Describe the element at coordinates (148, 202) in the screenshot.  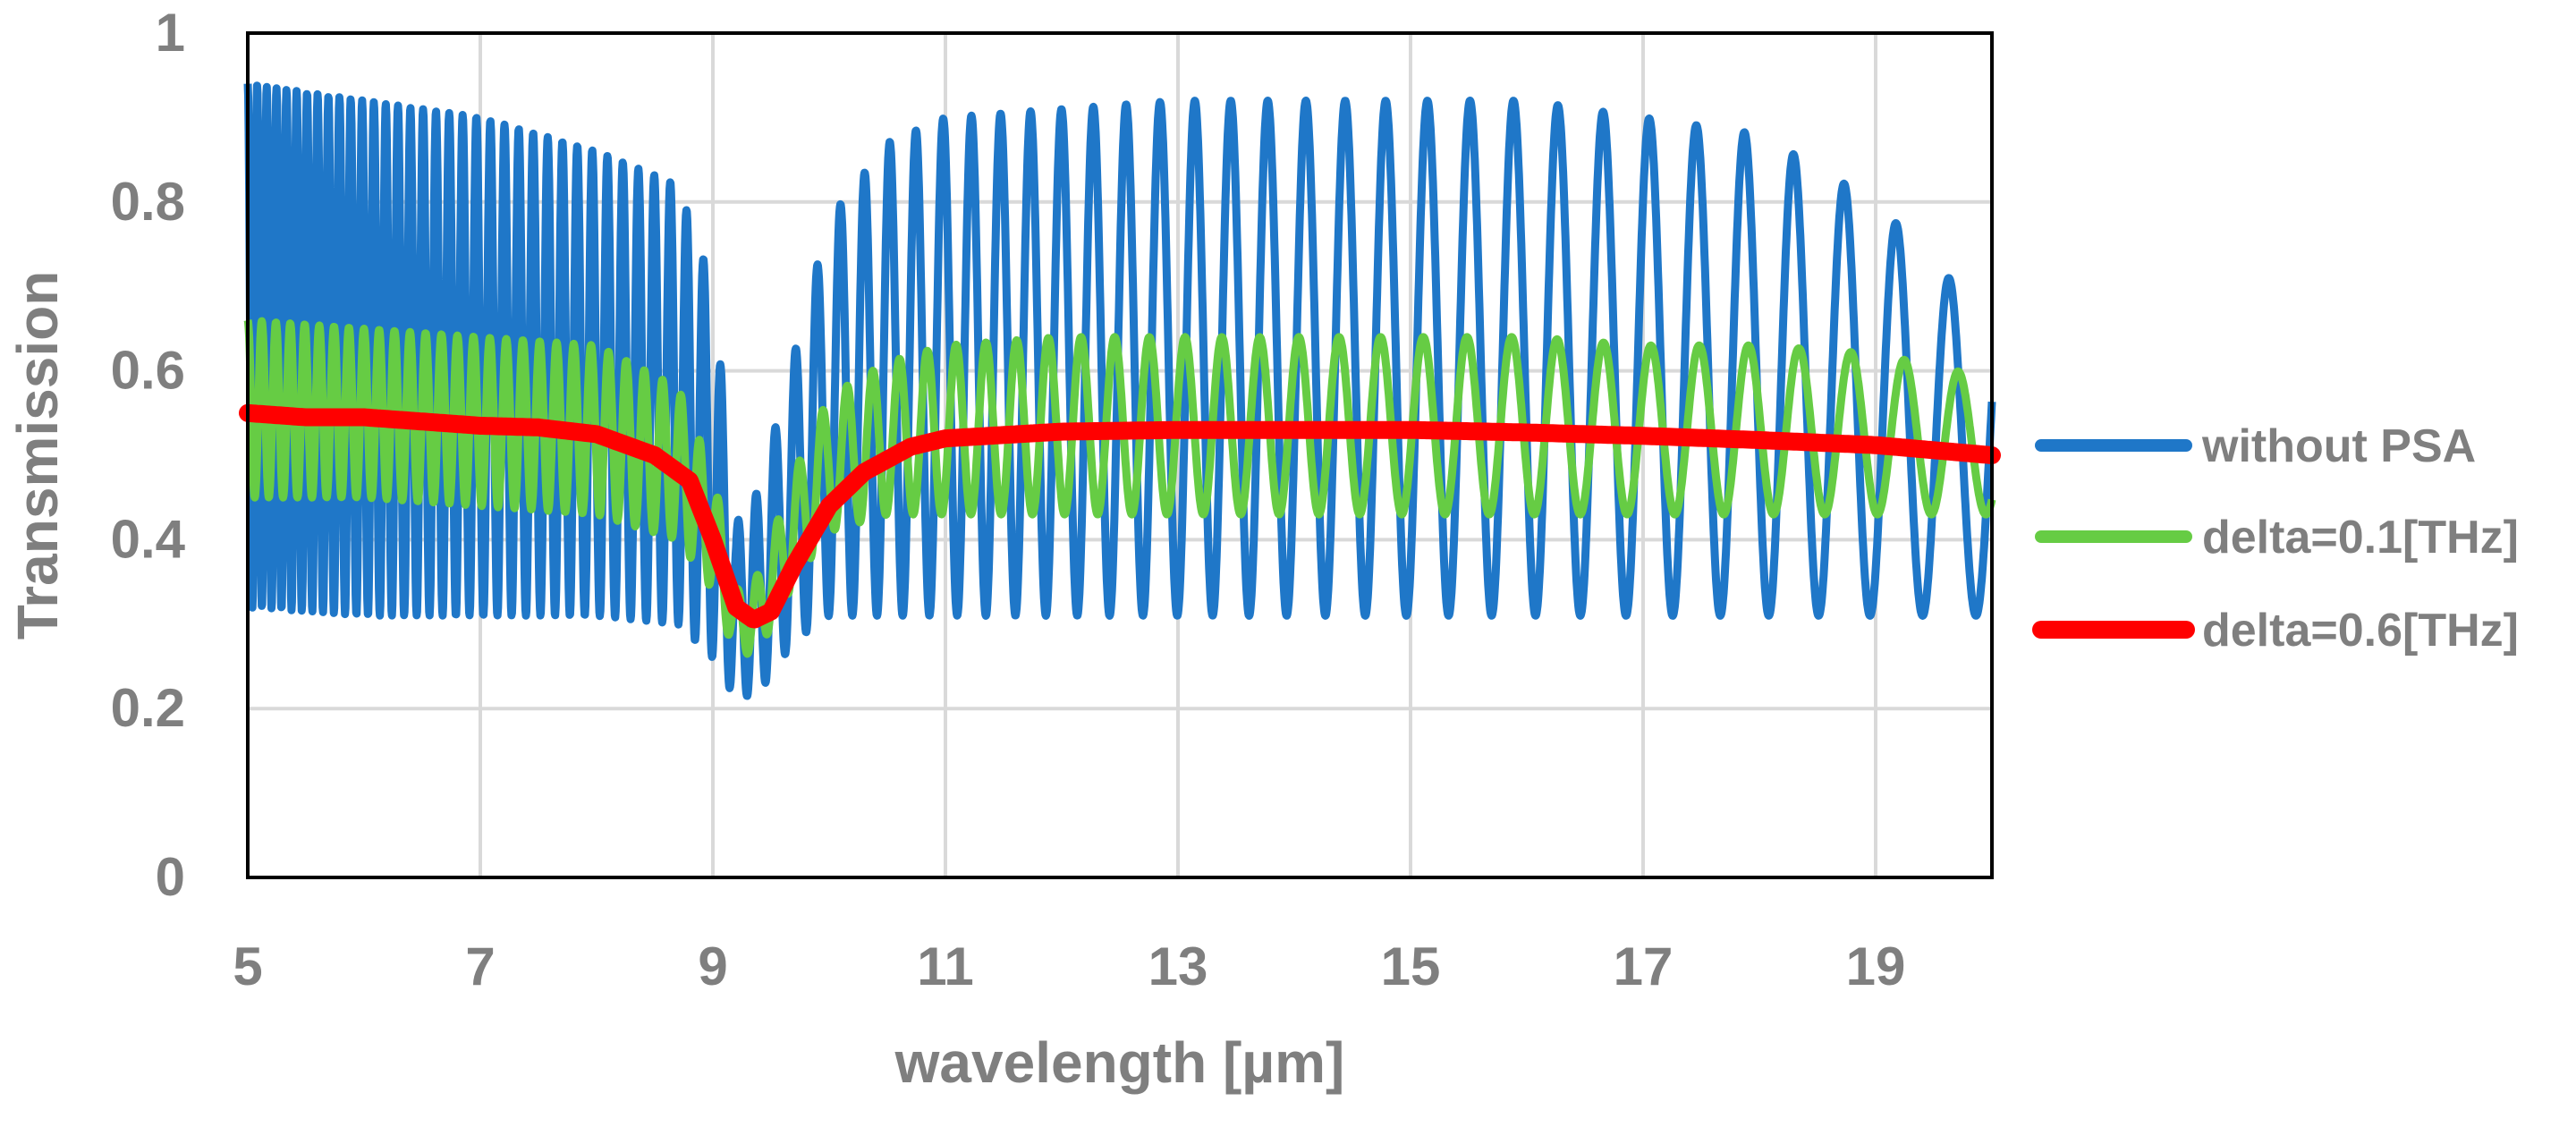
I see `y-tick-label: 0.8` at that location.